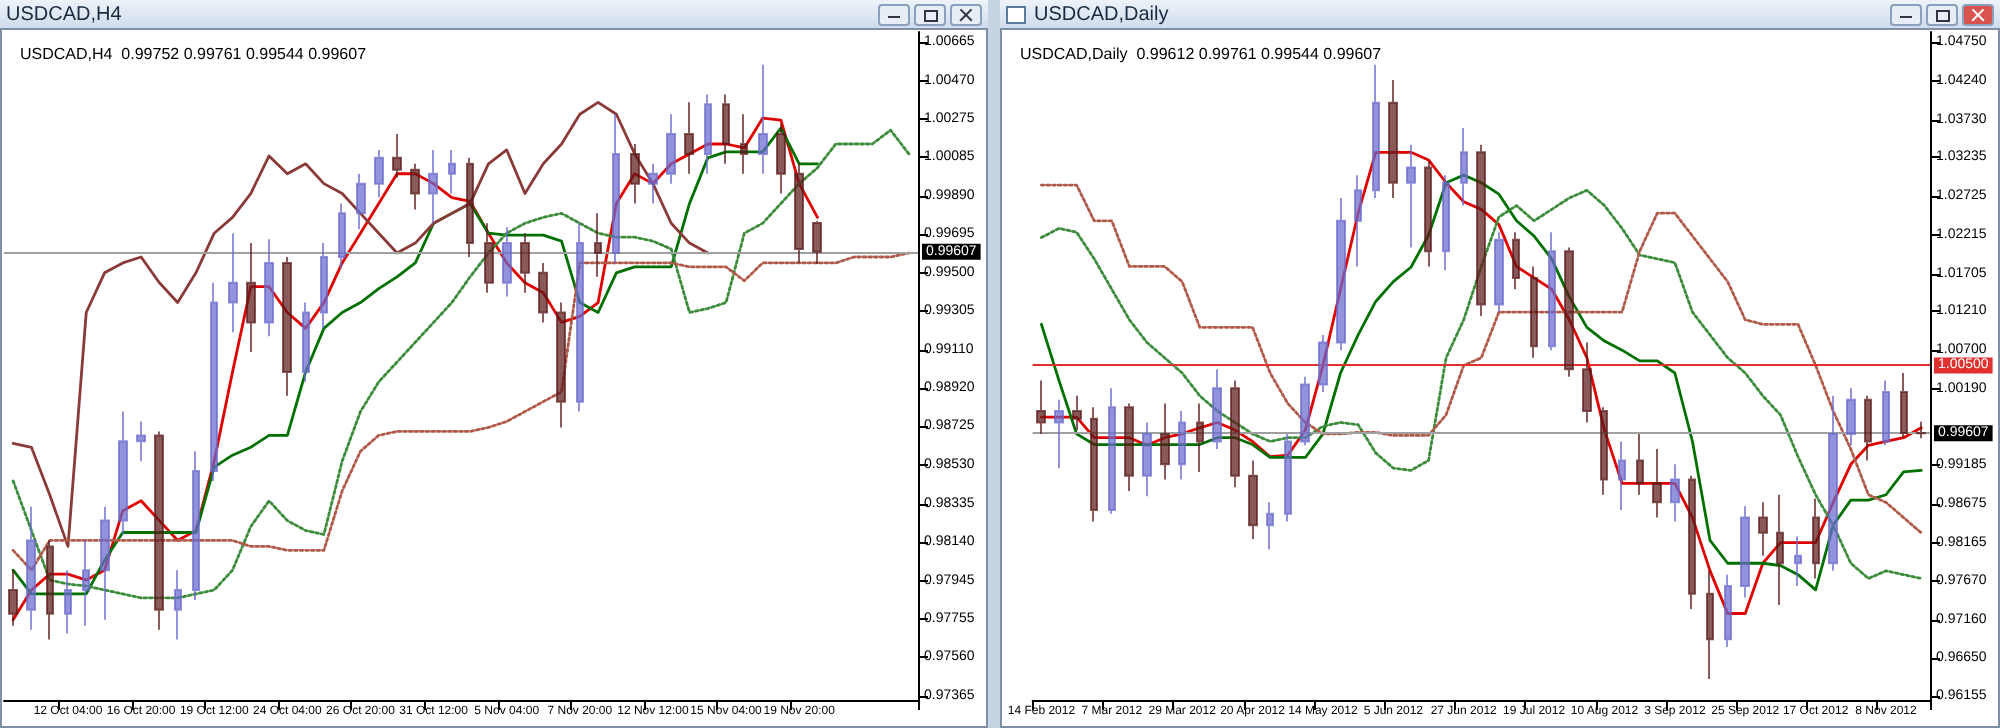 This screenshot has height=728, width=2000. Describe the element at coordinates (1201, 54) in the screenshot. I see `text: USDCAD,Daily 0.99612 0.99761 0.99544 0.99607` at that location.